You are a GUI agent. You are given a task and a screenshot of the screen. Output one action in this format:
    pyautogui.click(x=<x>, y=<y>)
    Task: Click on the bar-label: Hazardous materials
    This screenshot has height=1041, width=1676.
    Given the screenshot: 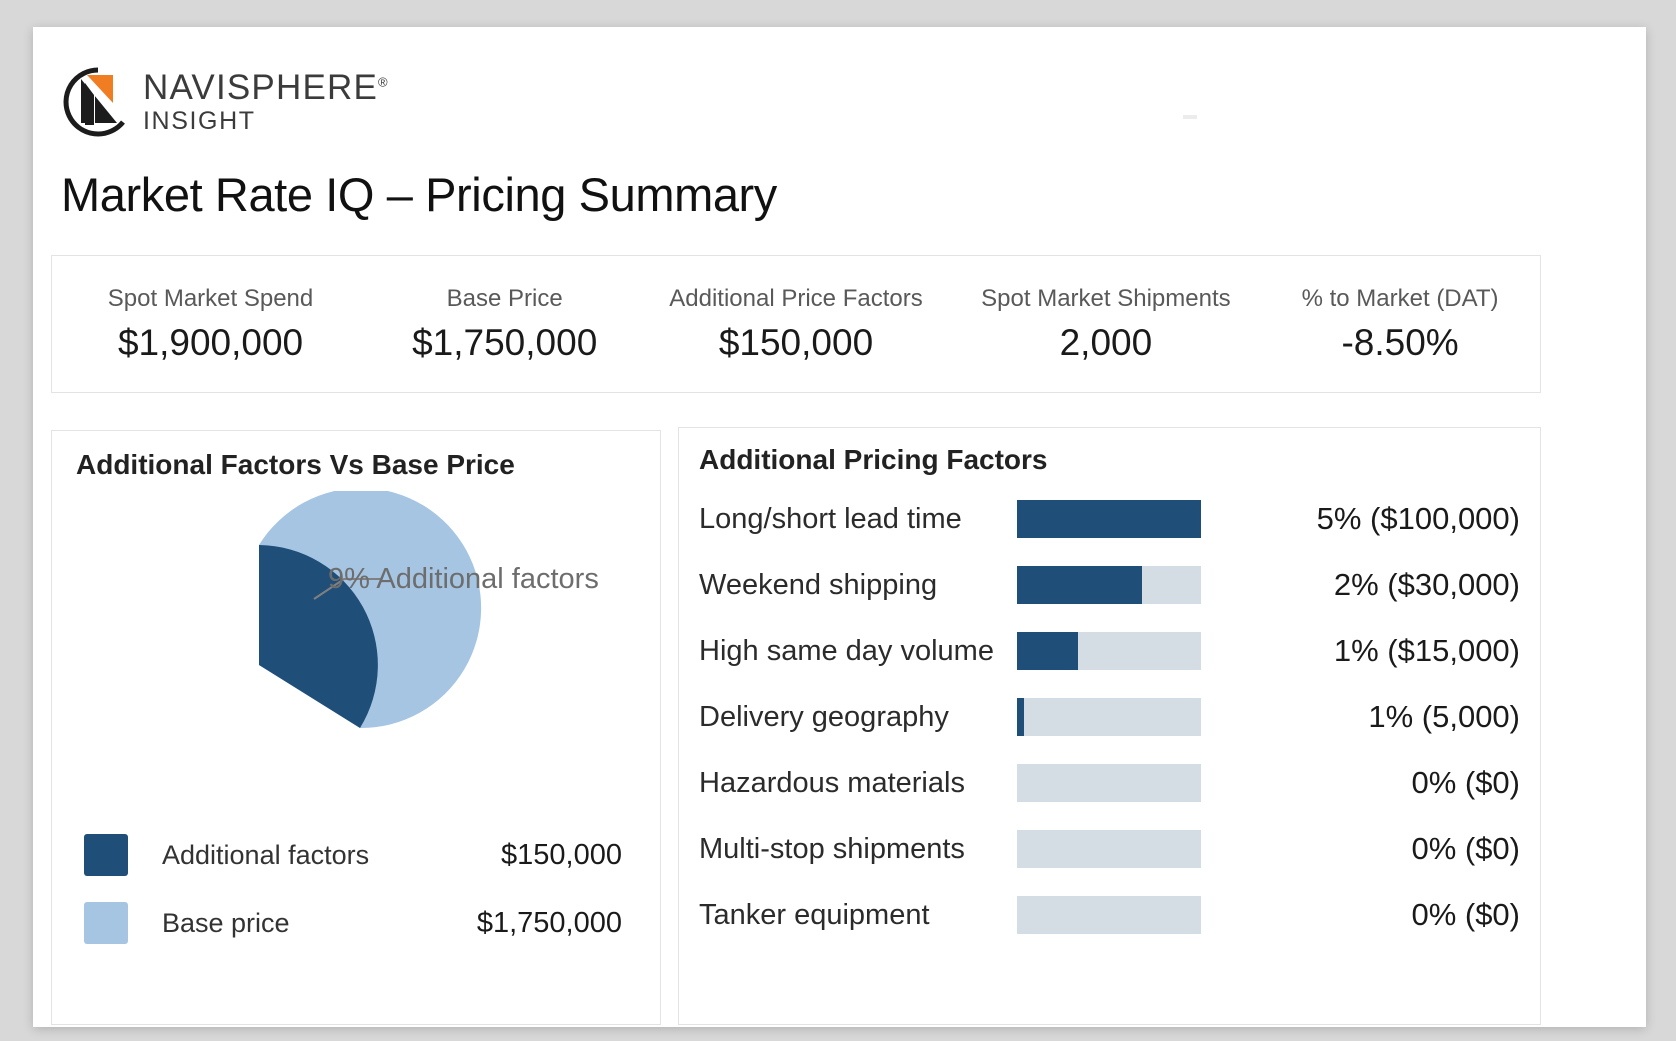 What is the action you would take?
    pyautogui.click(x=832, y=782)
    